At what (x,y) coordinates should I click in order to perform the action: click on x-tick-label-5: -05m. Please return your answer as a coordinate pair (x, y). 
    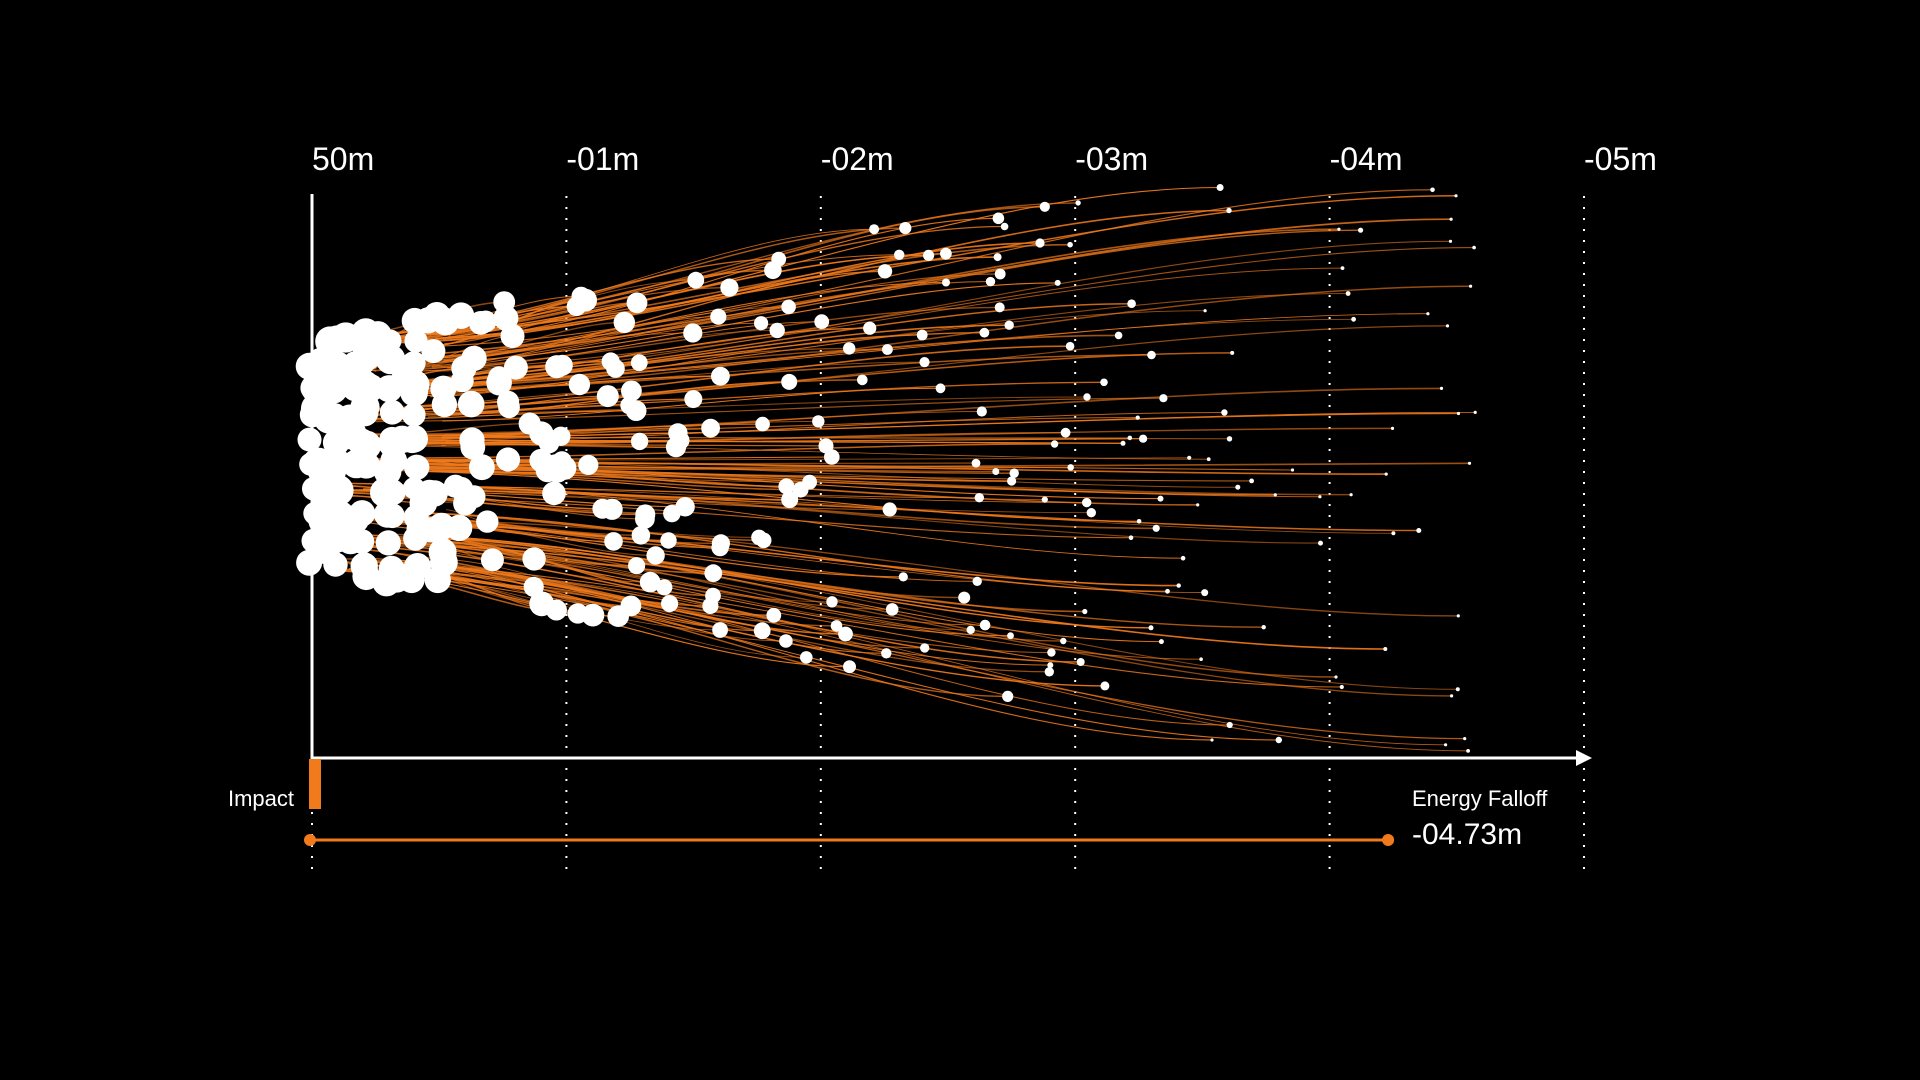
    Looking at the image, I should click on (1620, 159).